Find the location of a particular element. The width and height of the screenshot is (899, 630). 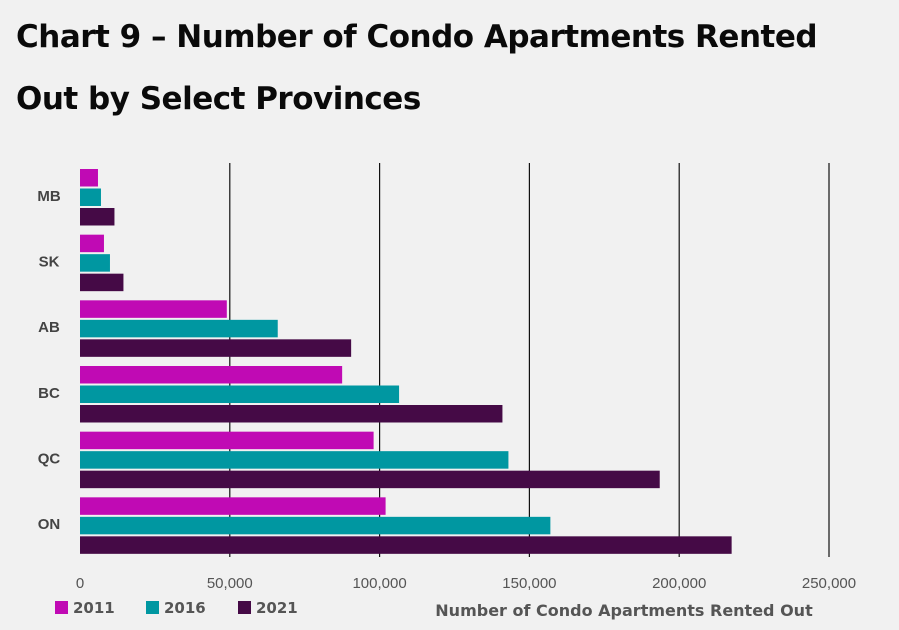

bar-sk-2016 is located at coordinates (95, 263).